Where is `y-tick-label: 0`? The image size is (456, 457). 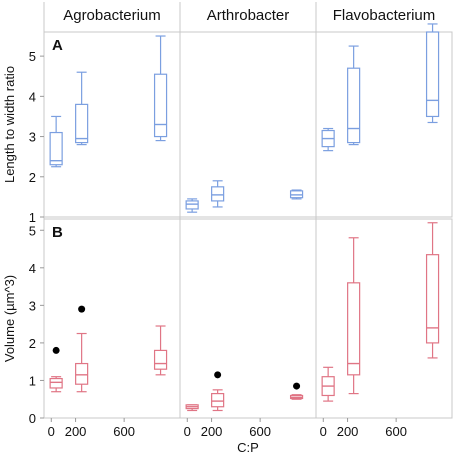
y-tick-label: 0 is located at coordinates (32, 418).